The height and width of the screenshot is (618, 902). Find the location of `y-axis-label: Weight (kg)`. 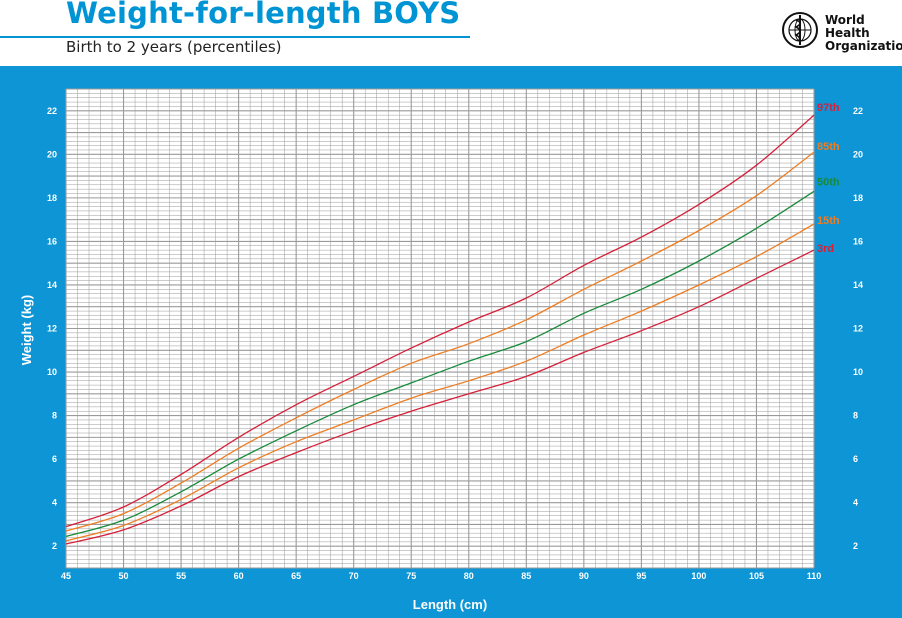

y-axis-label: Weight (kg) is located at coordinates (26, 330).